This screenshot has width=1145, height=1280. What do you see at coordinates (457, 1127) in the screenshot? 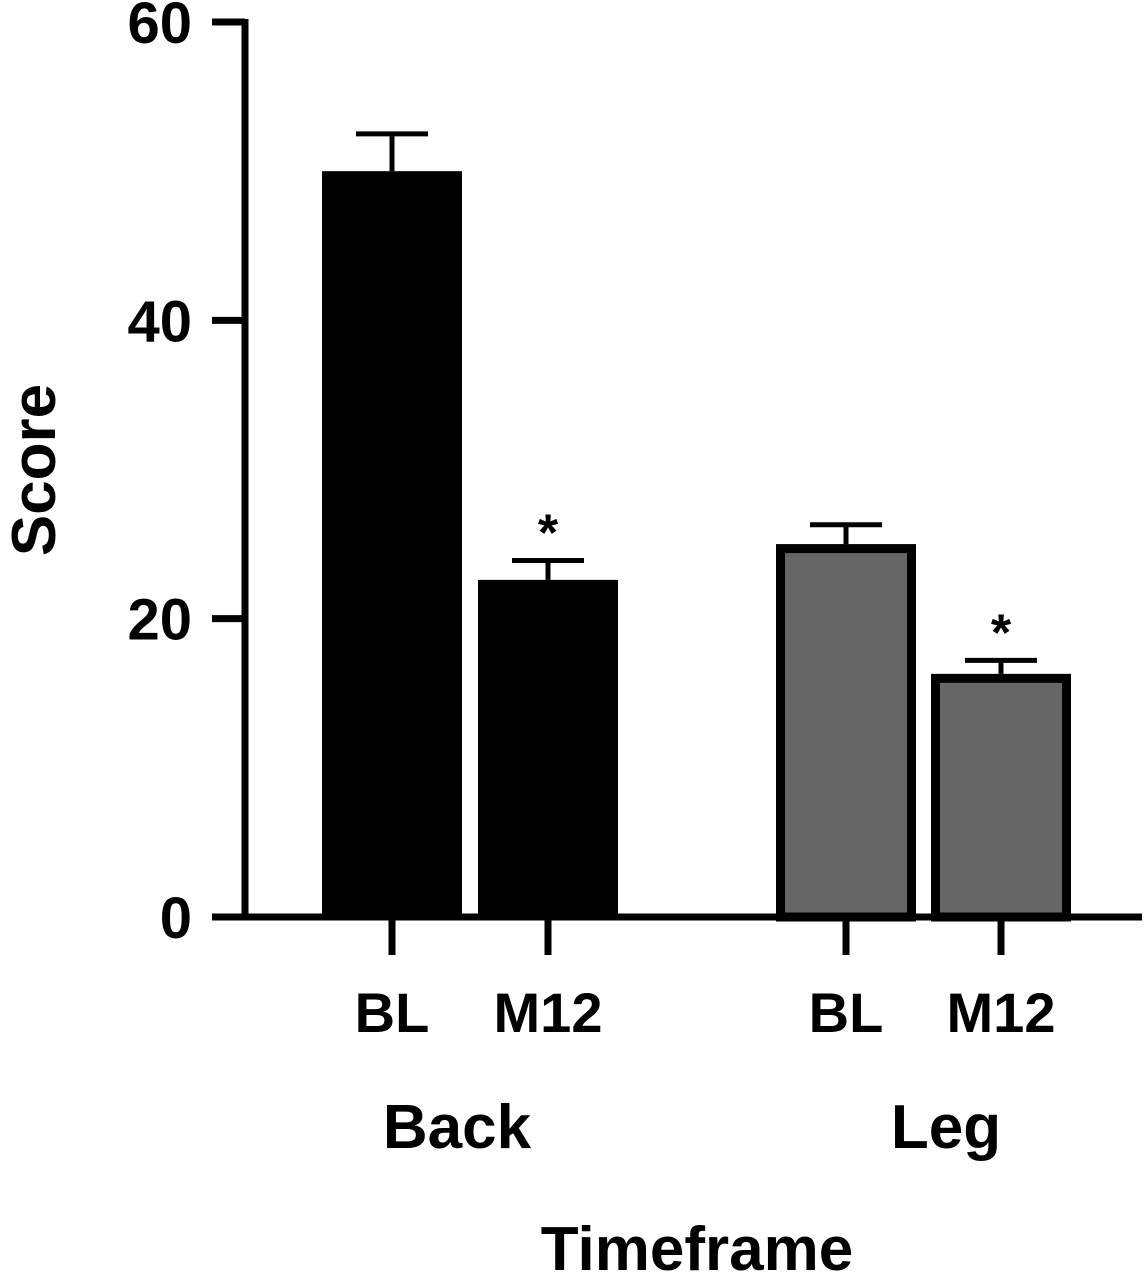
I see `group-label-back: Back` at bounding box center [457, 1127].